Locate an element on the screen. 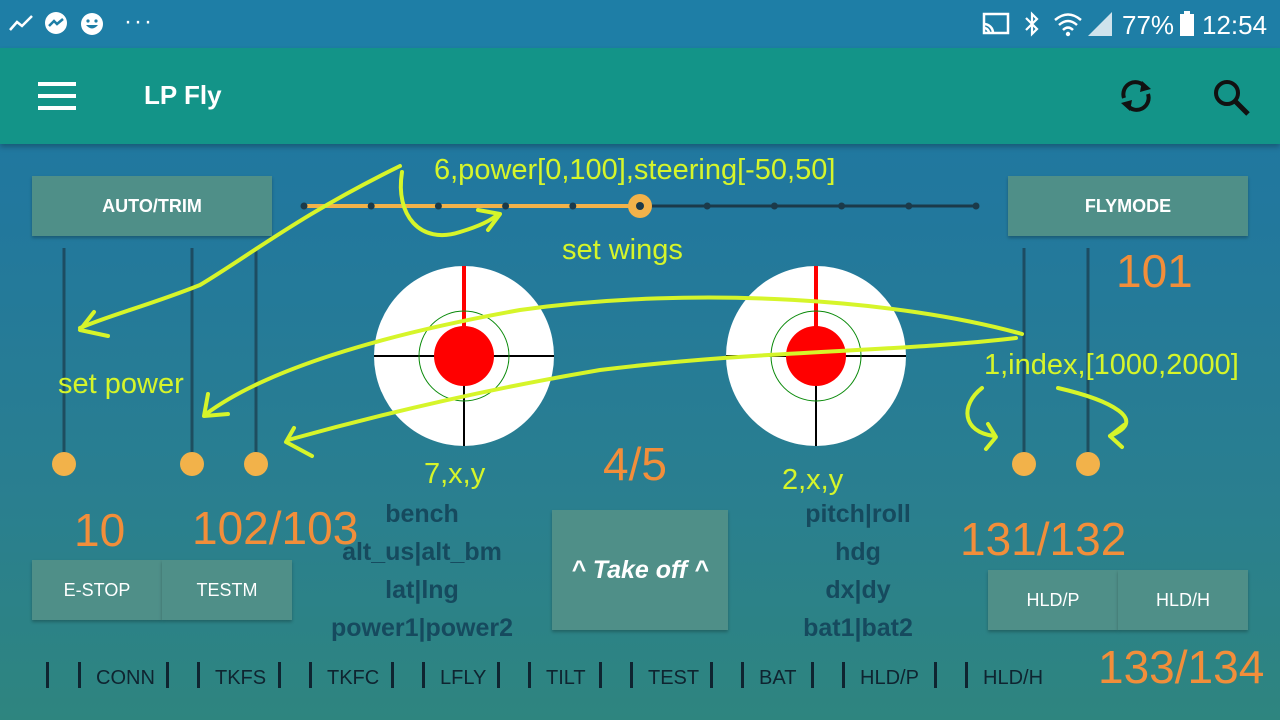  bluetooth-icon is located at coordinates (1032, 24).